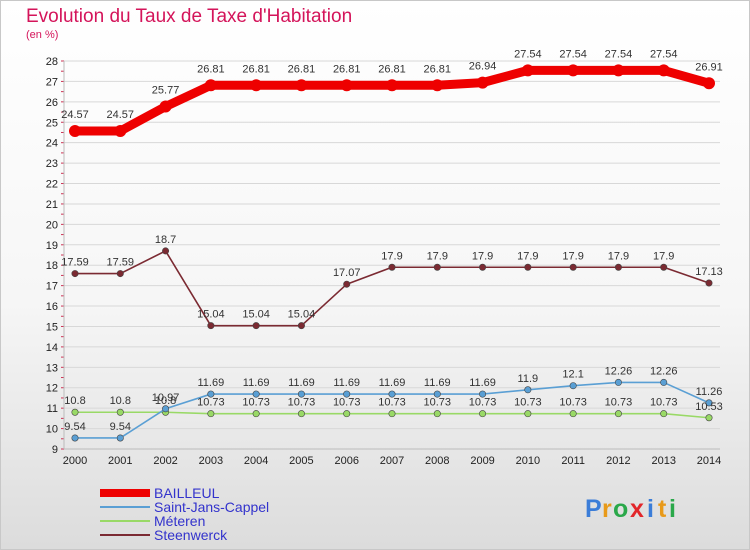  What do you see at coordinates (482, 461) in the screenshot?
I see `x-tick-label: 2009` at bounding box center [482, 461].